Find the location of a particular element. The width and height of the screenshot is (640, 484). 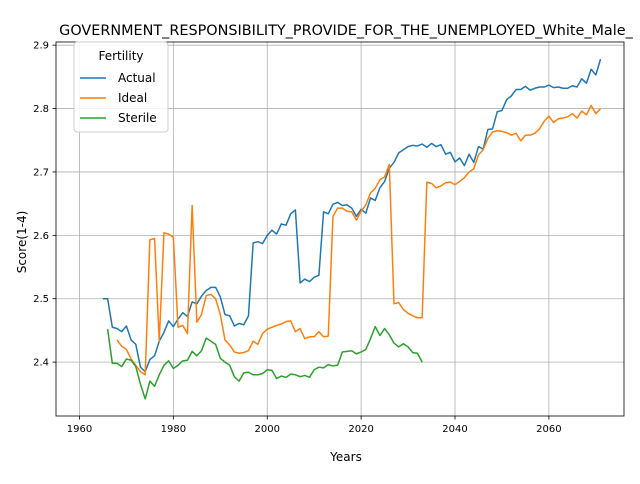

series-line-sterile is located at coordinates (264, 362).